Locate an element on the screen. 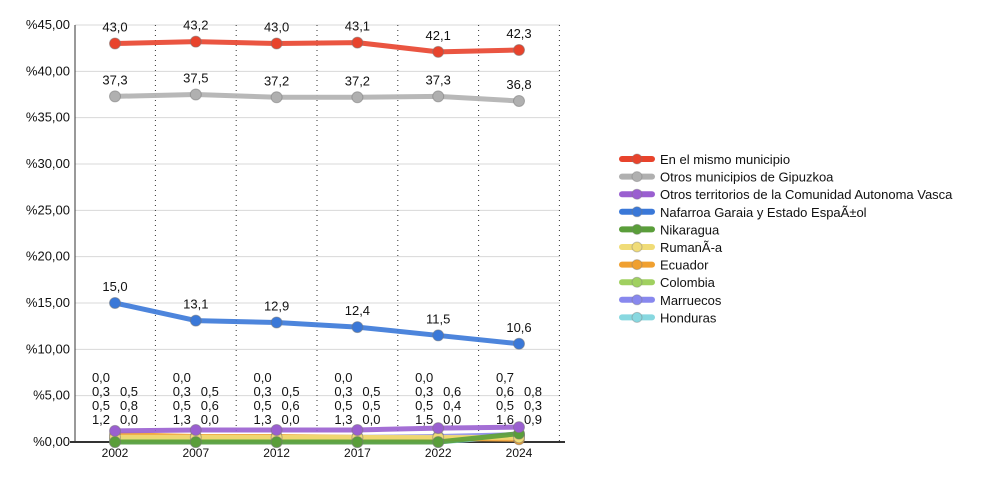 Image resolution: width=1000 pixels, height=500 pixels. y-tick-label: %25,00 is located at coordinates (48, 209).